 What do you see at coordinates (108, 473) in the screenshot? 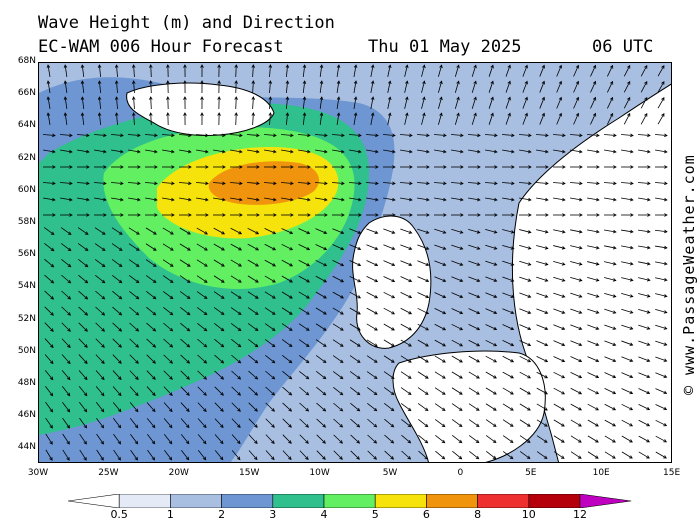
I see `longitude-label: 25W` at bounding box center [108, 473].